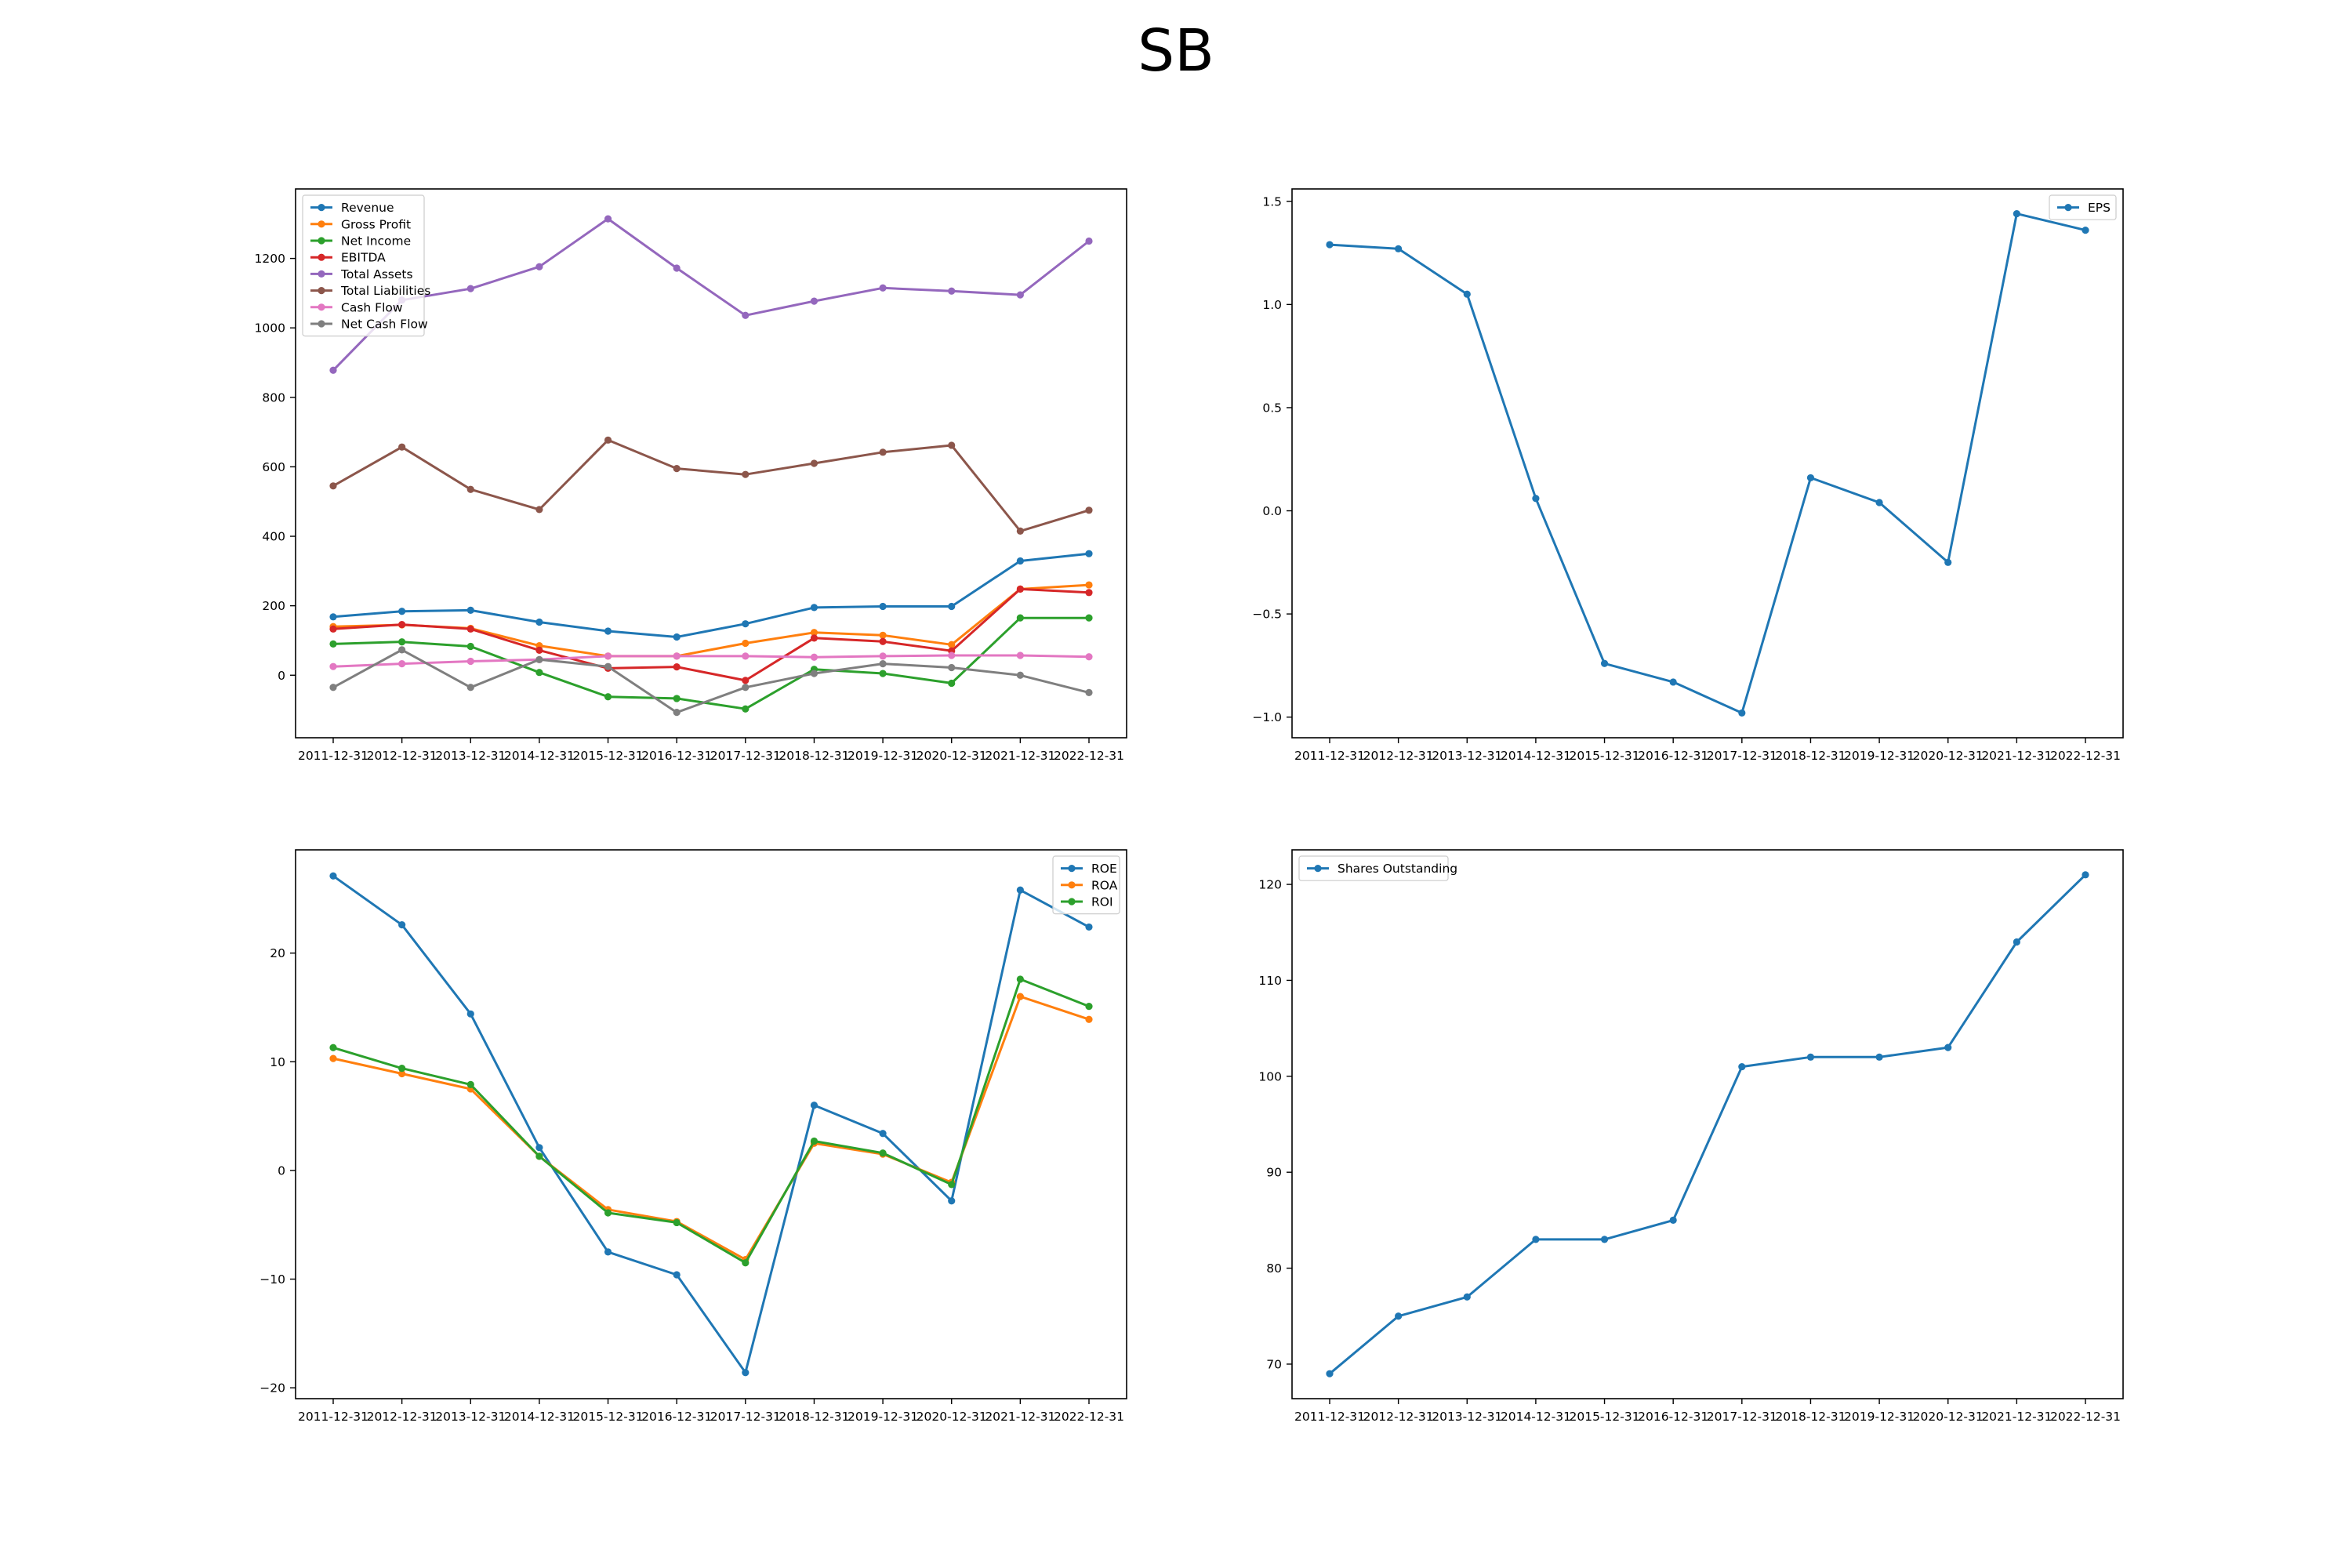 This screenshot has height=1568, width=2352. I want to click on y-tick-label: 1000, so click(270, 328).